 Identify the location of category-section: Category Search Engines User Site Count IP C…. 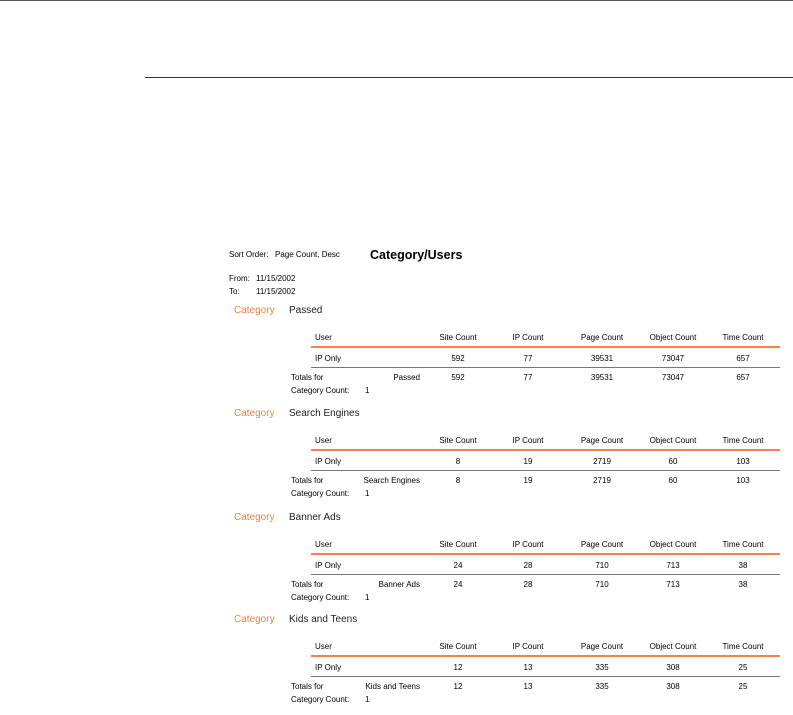
(396, 458).